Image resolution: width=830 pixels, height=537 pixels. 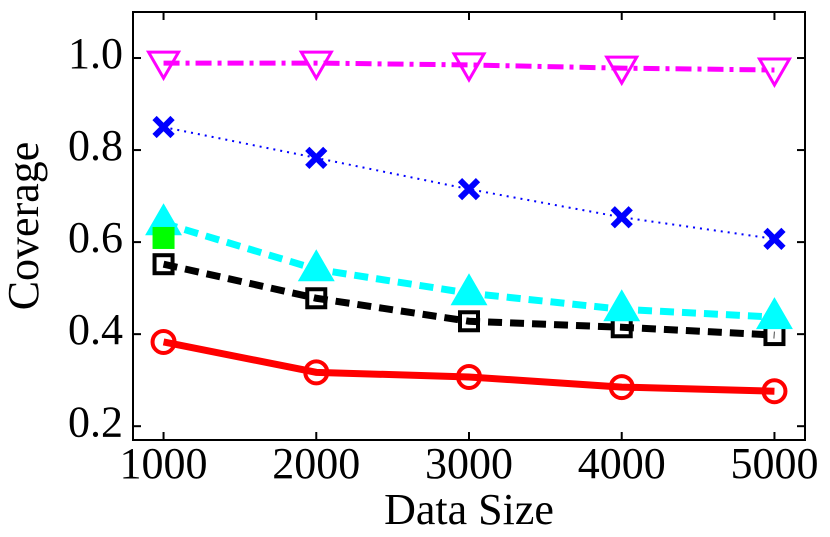 I want to click on y-tick-label: 0.2, so click(x=95, y=421).